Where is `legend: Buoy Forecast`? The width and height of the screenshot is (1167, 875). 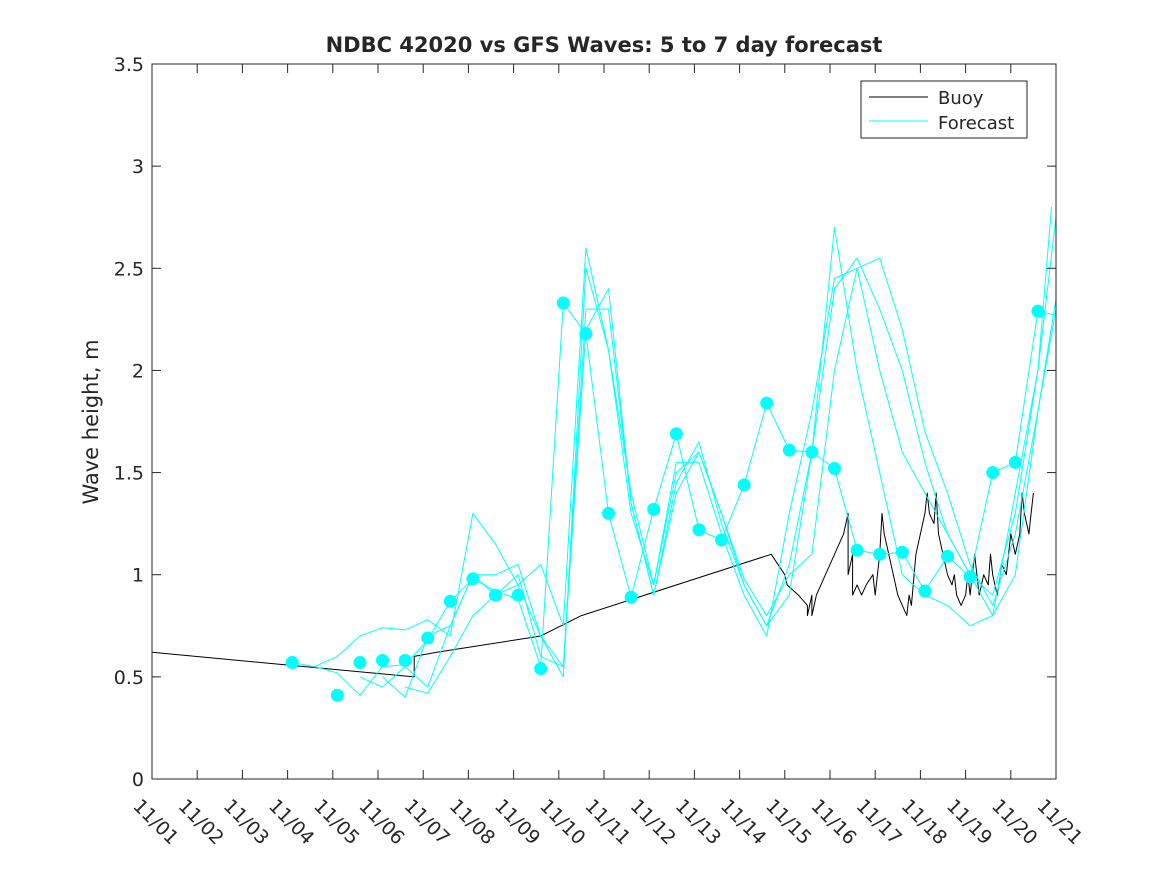
legend: Buoy Forecast is located at coordinates (944, 109).